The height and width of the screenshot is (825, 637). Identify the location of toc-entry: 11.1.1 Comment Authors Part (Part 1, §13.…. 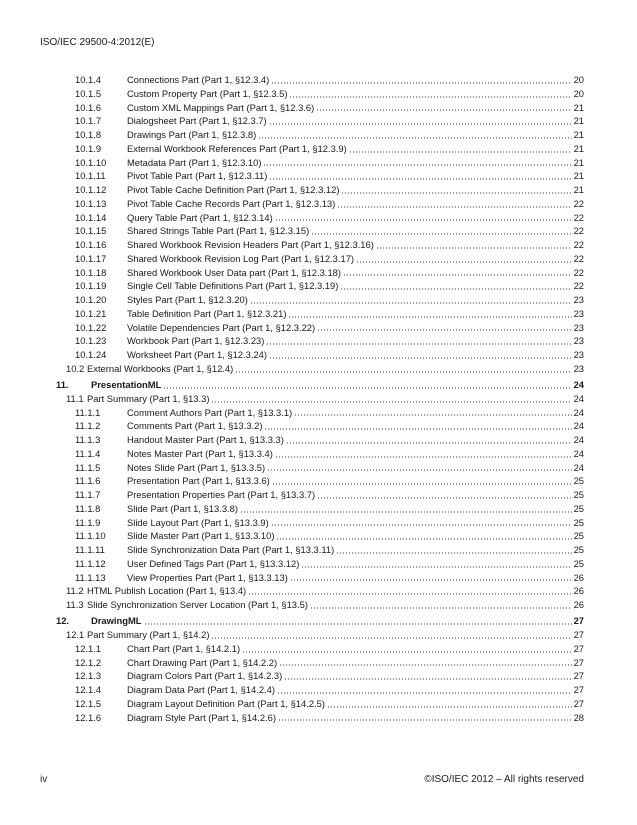
(312, 413).